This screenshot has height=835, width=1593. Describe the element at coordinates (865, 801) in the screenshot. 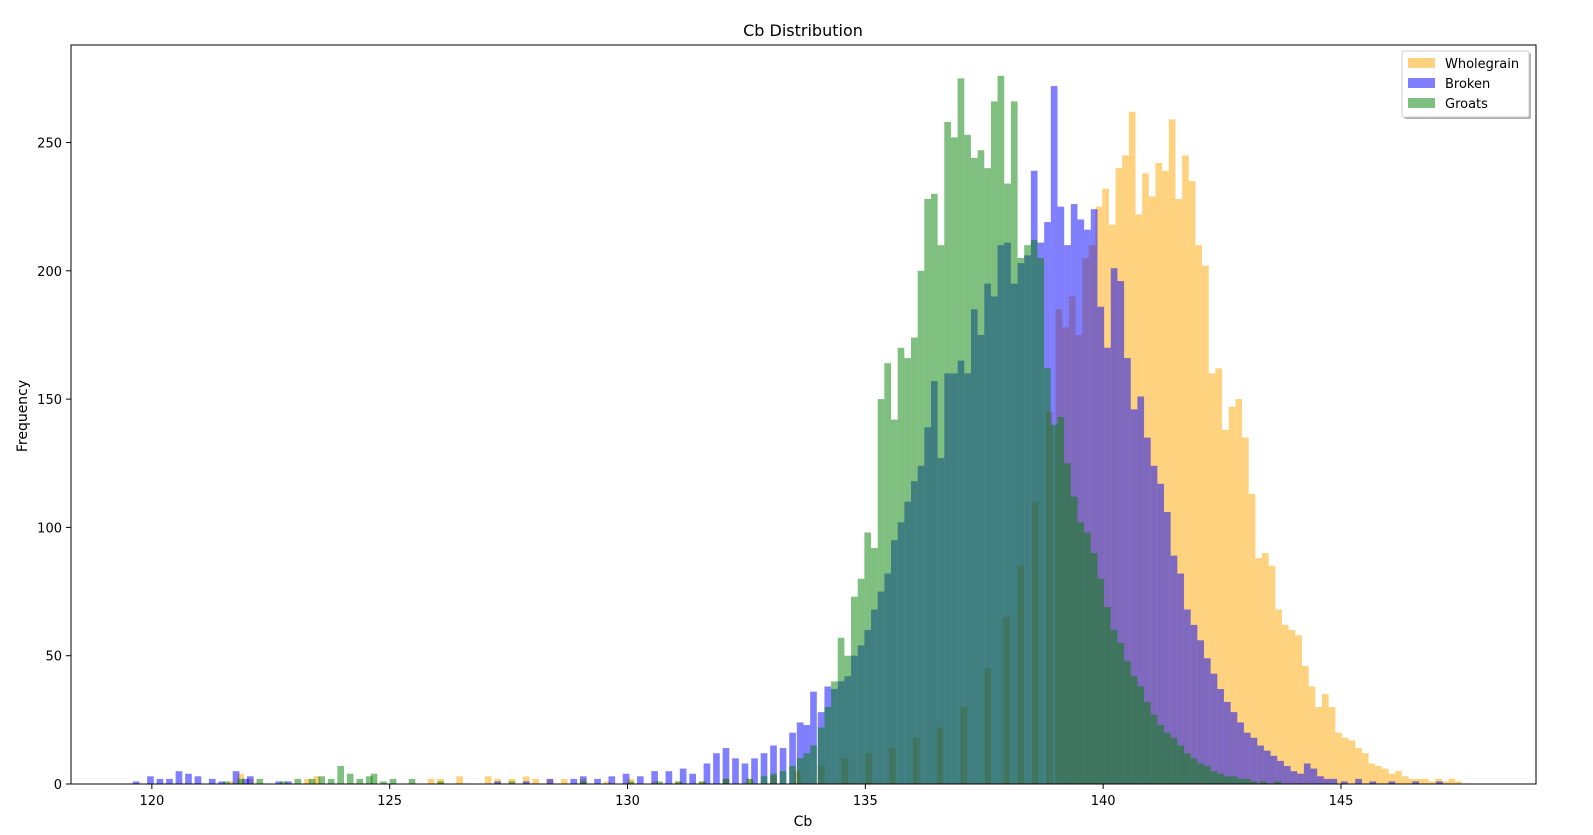

I see `x-tick-label: 135` at that location.